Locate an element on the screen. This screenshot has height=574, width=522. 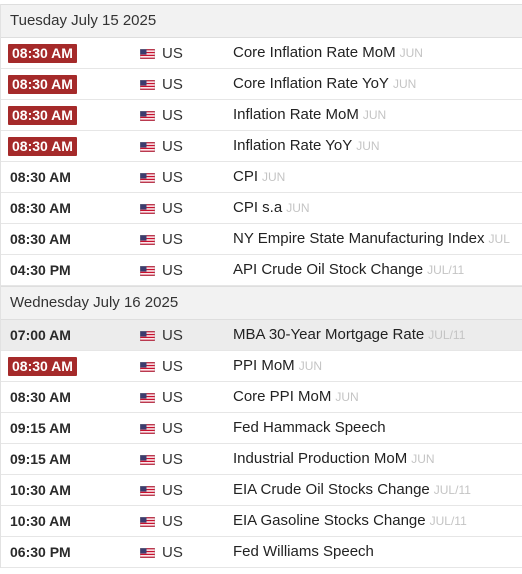
event-name: Industrial Production MoM JUN is located at coordinates (334, 459).